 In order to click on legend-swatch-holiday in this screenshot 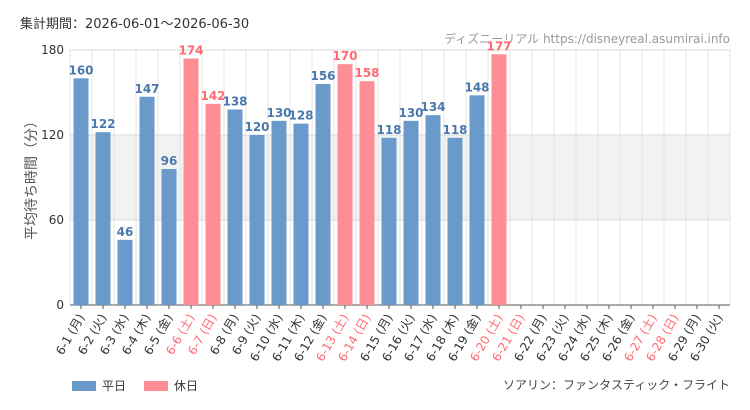, I will do `click(156, 385)`.